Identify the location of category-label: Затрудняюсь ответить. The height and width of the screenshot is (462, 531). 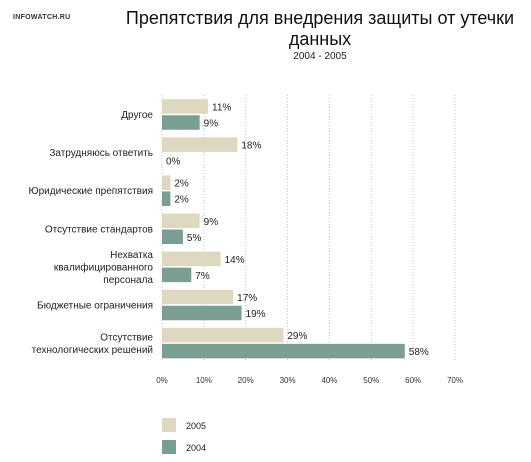
(101, 153).